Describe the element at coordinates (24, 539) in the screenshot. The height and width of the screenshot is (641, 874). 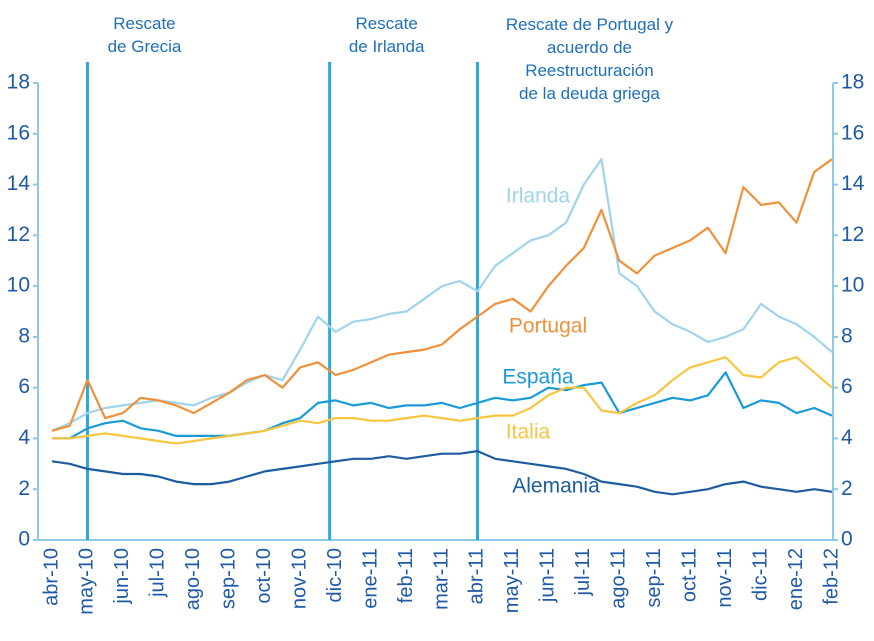
I see `y-tick-label: 0` at that location.